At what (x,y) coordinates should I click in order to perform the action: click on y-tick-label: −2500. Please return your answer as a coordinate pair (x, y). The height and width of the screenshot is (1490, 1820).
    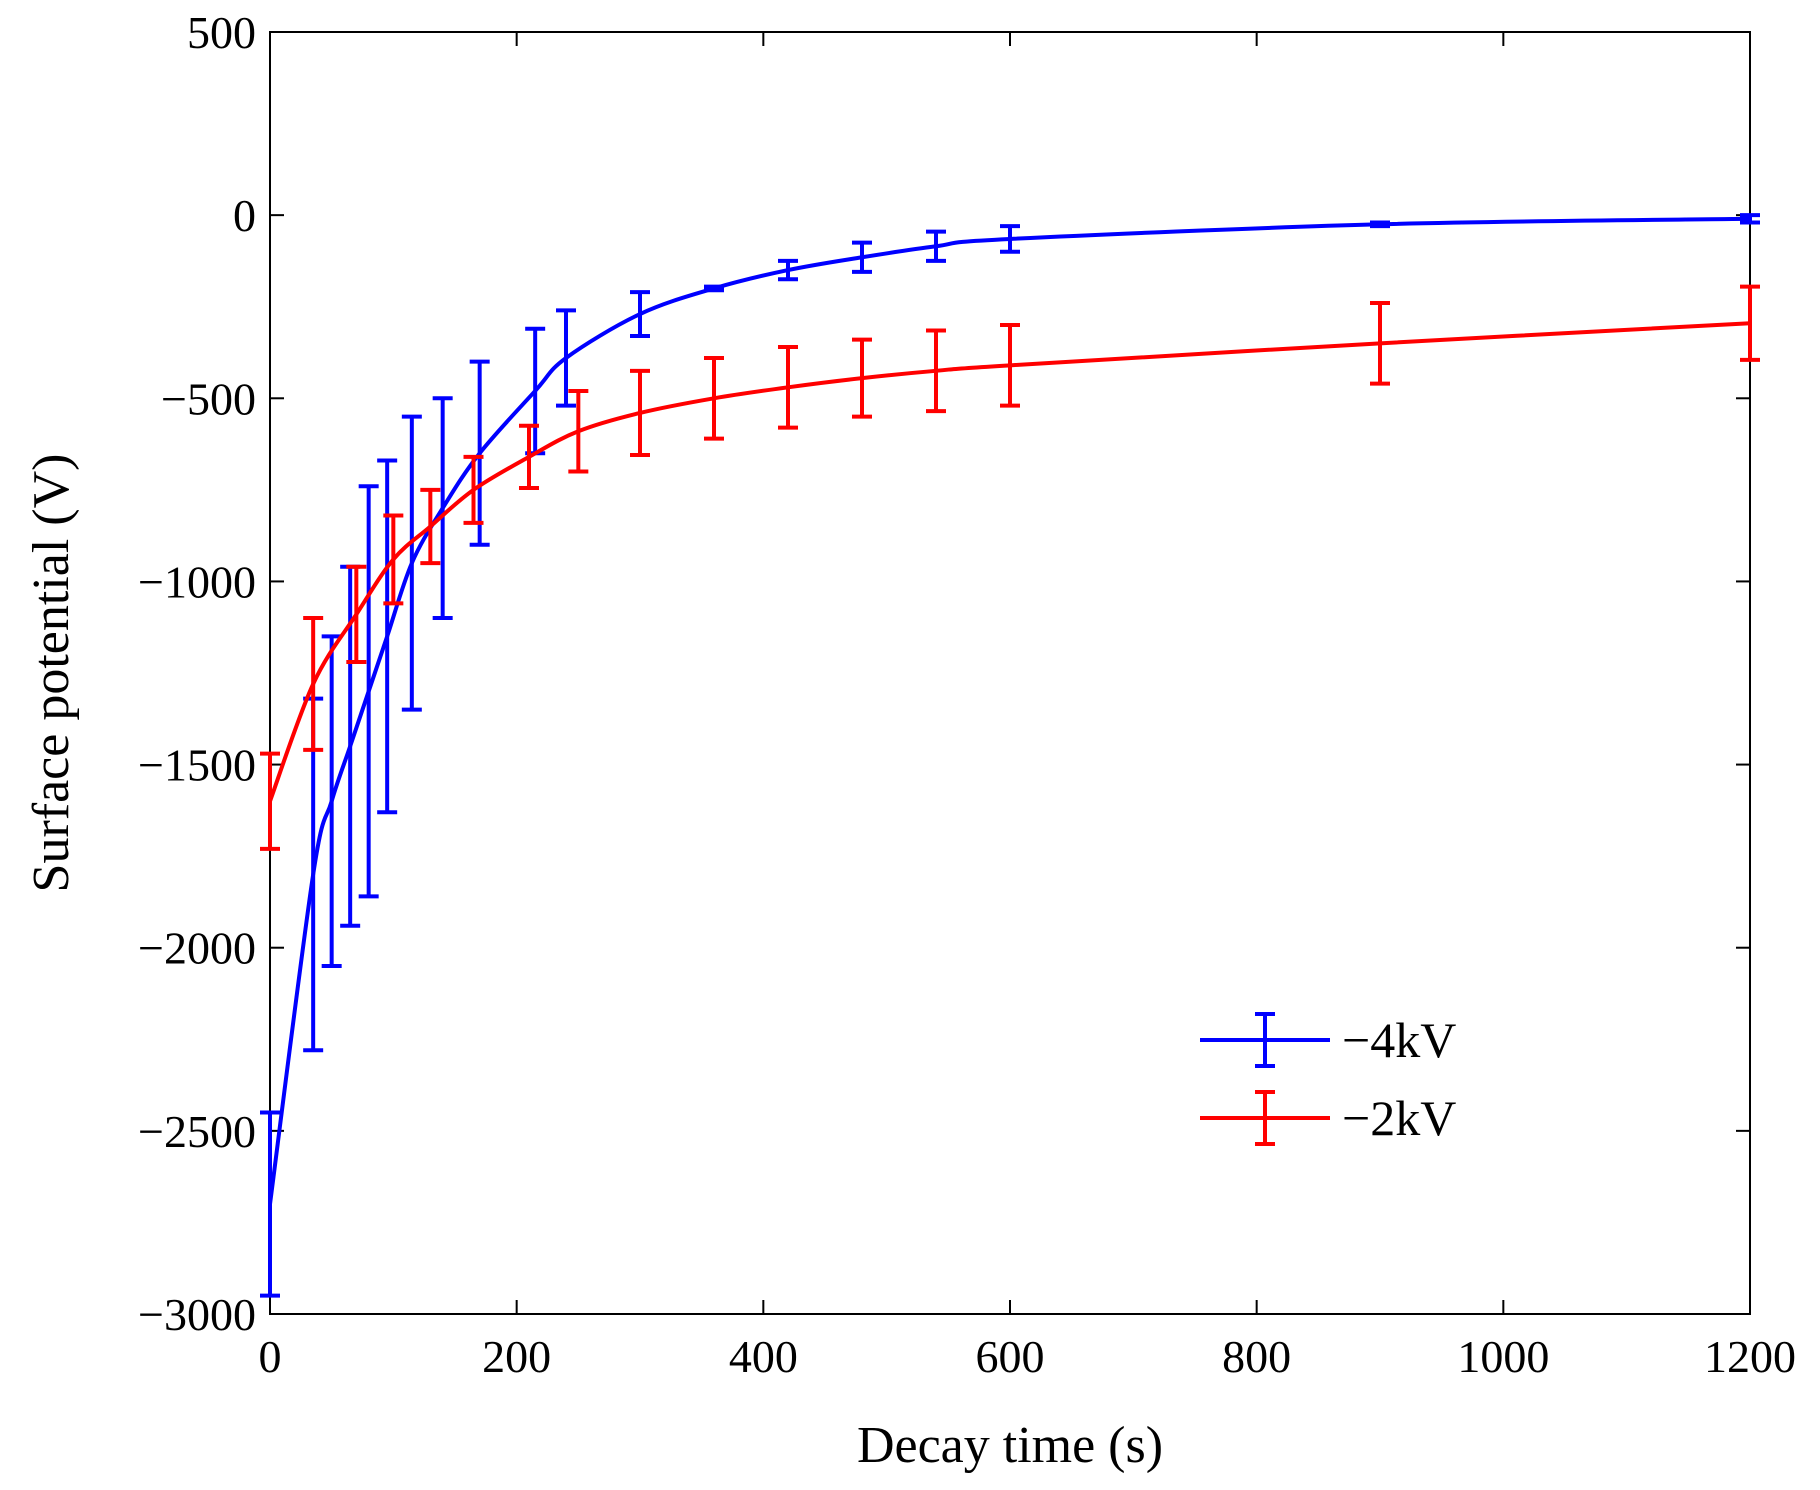
    Looking at the image, I should click on (197, 1131).